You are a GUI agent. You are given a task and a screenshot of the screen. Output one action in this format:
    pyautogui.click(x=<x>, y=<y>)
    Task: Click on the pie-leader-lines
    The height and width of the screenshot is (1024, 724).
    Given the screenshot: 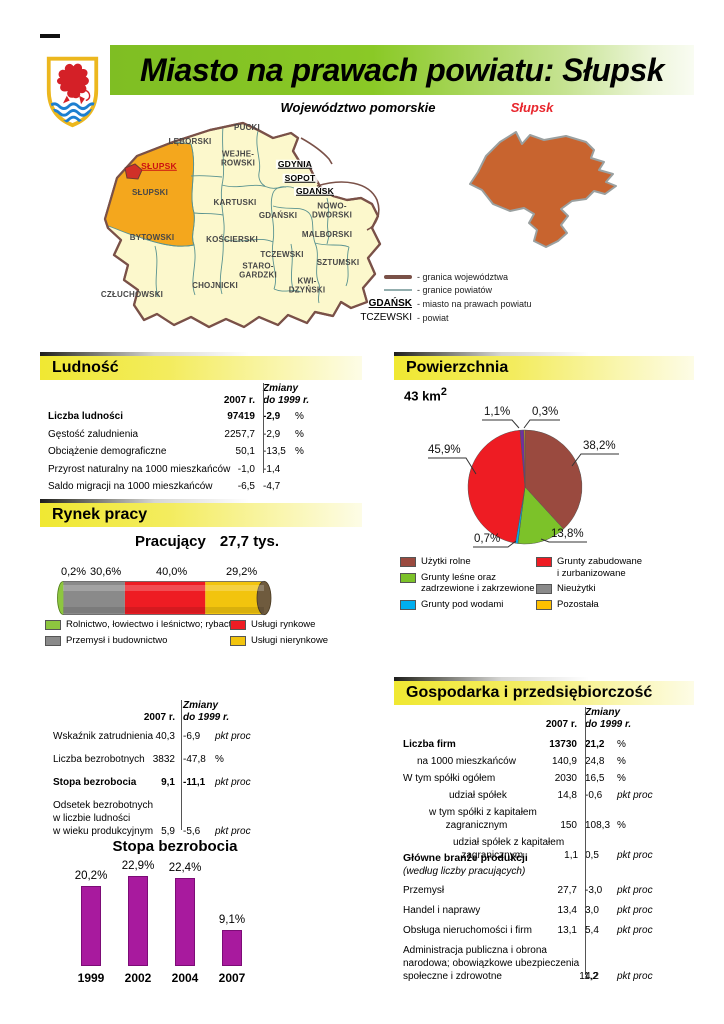 What is the action you would take?
    pyautogui.click(x=523, y=483)
    